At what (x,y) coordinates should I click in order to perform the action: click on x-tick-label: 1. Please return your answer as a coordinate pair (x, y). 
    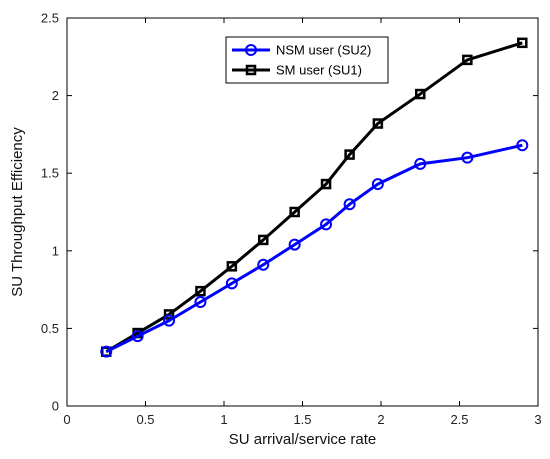
    Looking at the image, I should click on (223, 419).